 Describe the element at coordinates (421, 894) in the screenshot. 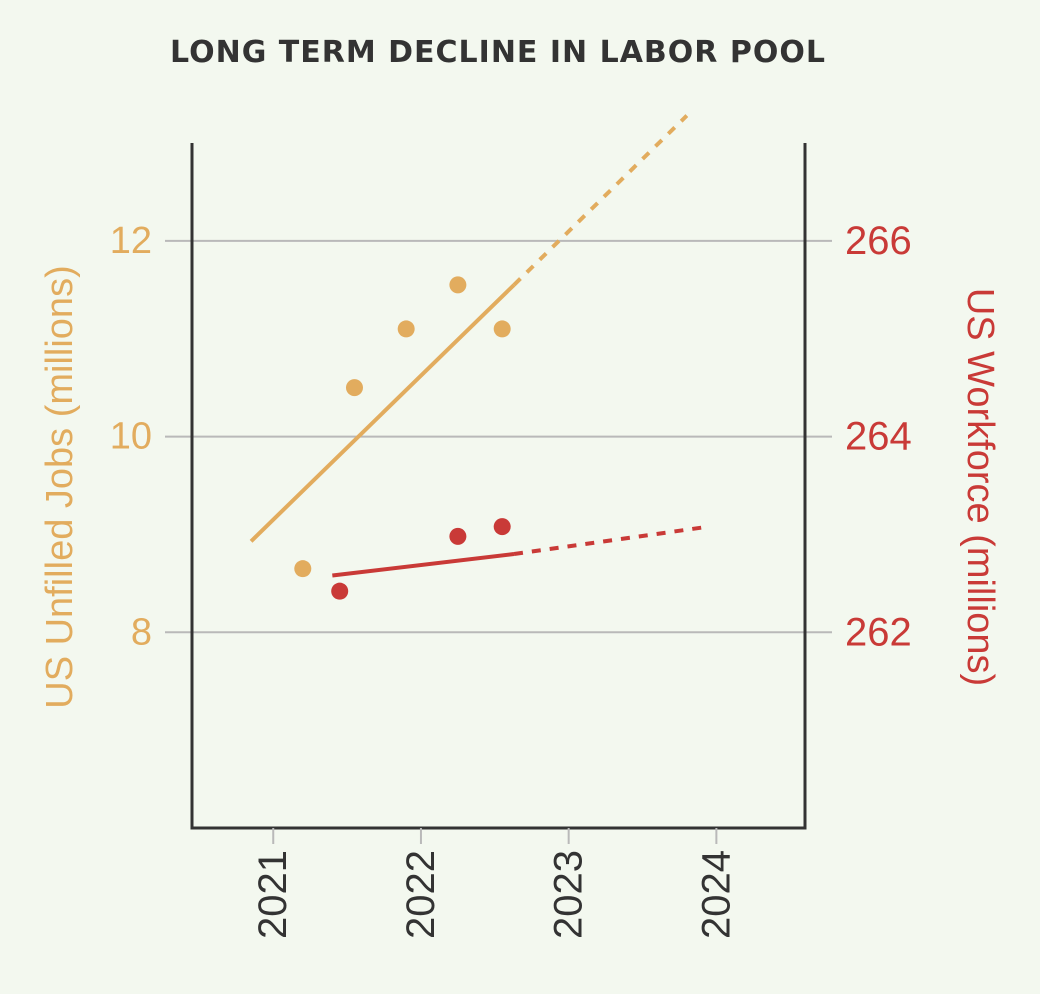

I see `x-tick-label: 2022` at that location.